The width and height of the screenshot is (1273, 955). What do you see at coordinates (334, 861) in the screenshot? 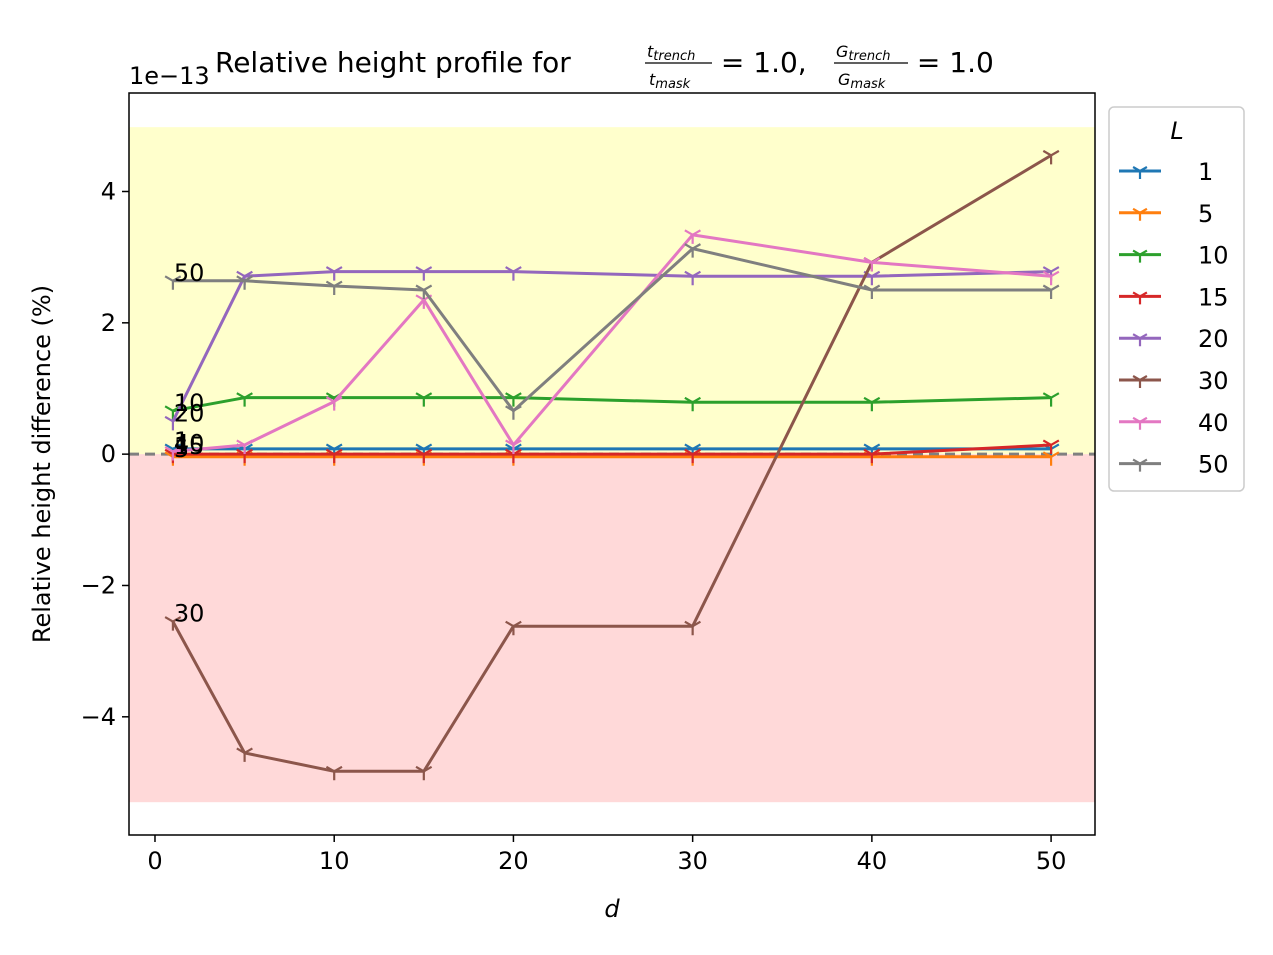
I see `x-tick-label-10: 10` at bounding box center [334, 861].